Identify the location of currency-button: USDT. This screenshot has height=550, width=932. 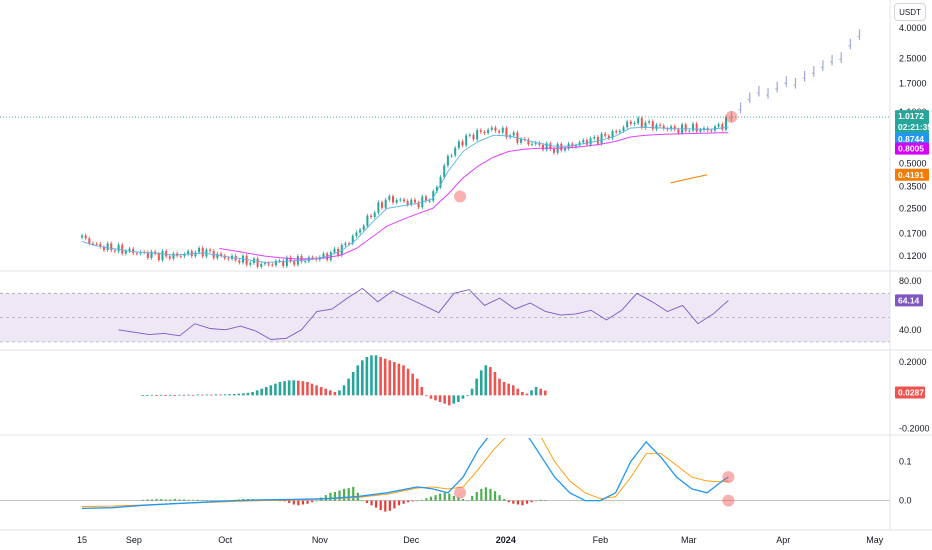
(910, 12).